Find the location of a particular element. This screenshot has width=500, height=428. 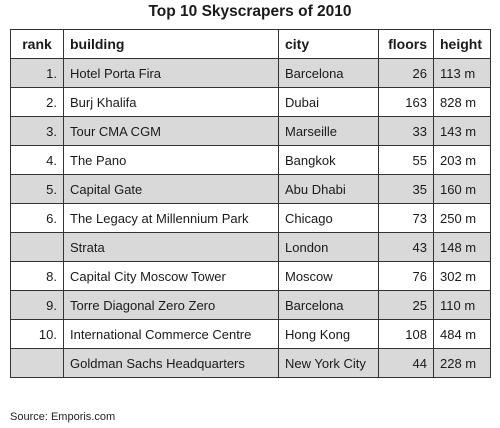

cell-rank: 8. is located at coordinates (37, 276).